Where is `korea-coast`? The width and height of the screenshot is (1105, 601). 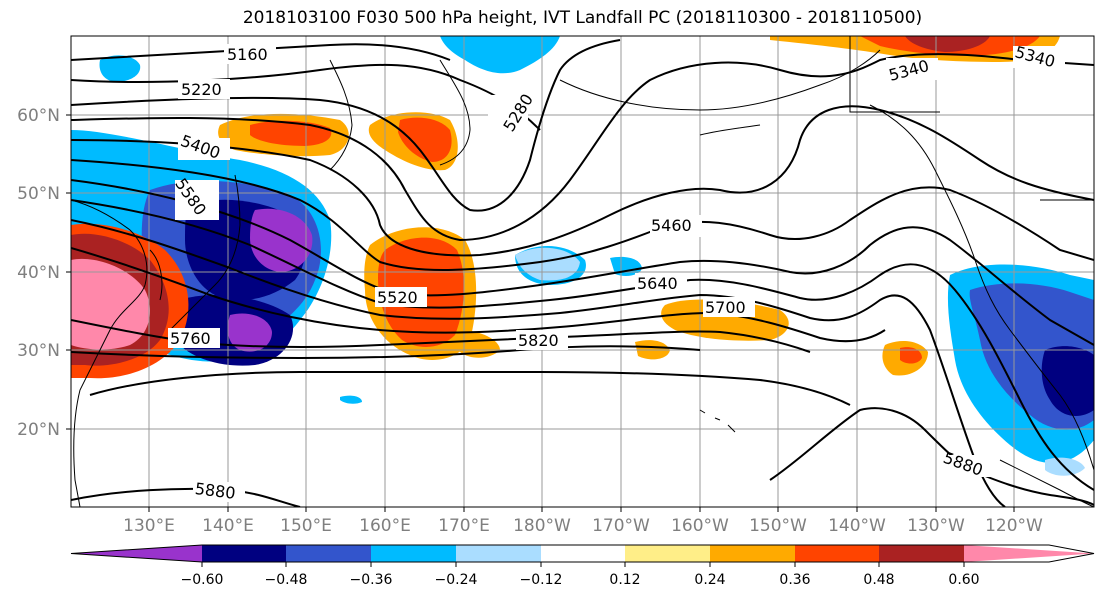
korea-coast is located at coordinates (156, 275).